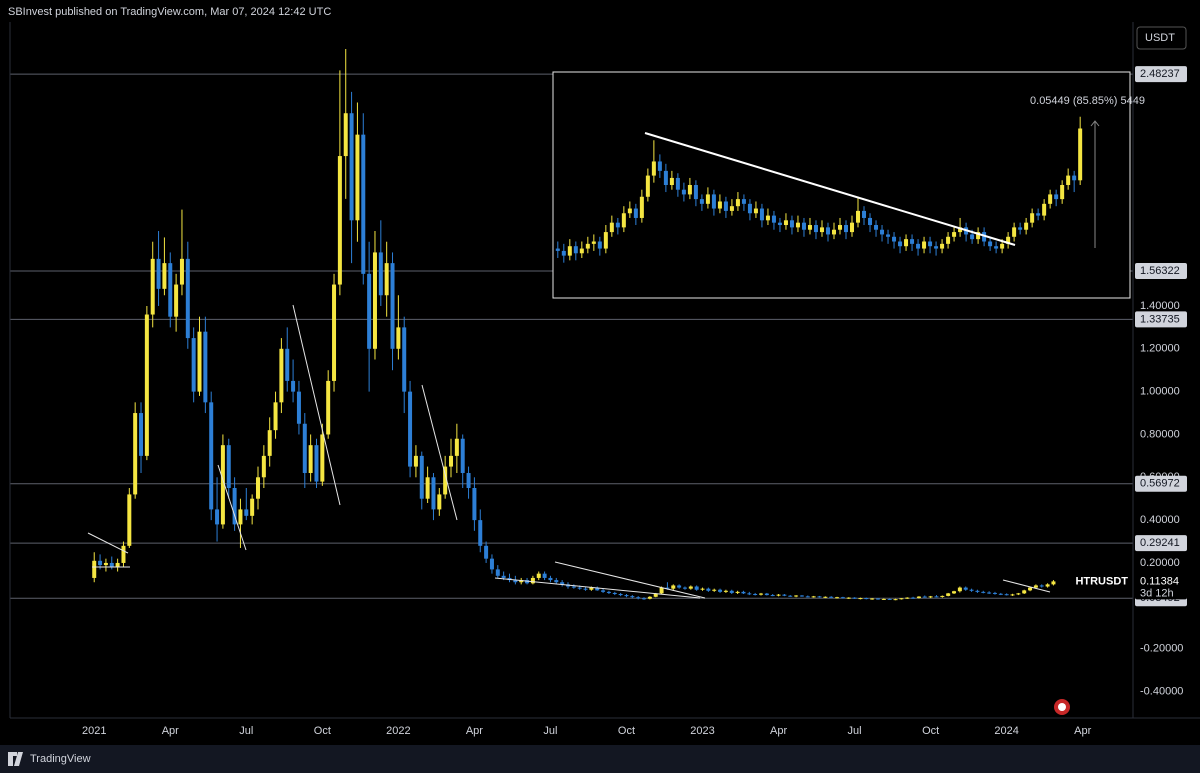 The image size is (1200, 773). What do you see at coordinates (1006, 731) in the screenshot?
I see `x-tick-label: 2024` at bounding box center [1006, 731].